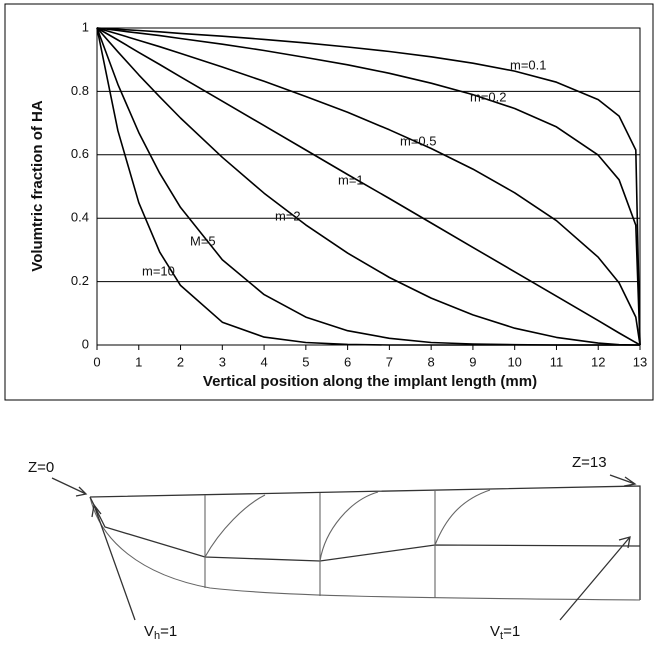 This screenshot has width=658, height=649. What do you see at coordinates (640, 361) in the screenshot?
I see `x-tick-label: 13` at bounding box center [640, 361].